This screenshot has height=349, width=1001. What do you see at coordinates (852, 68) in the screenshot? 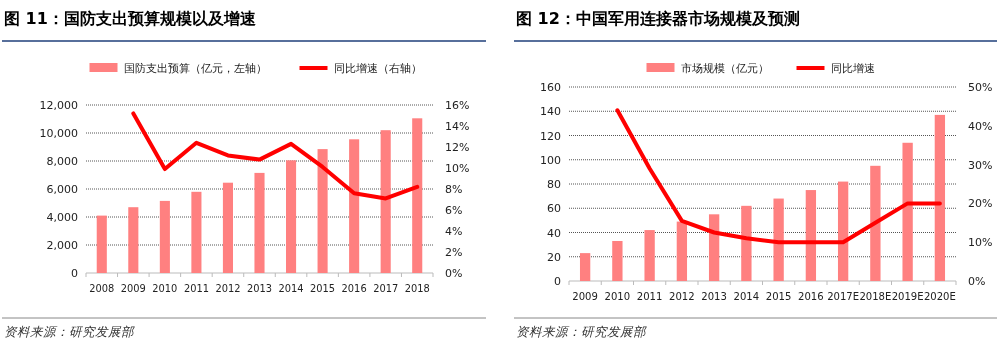
I see `legend-label: 同比增速` at bounding box center [852, 68].